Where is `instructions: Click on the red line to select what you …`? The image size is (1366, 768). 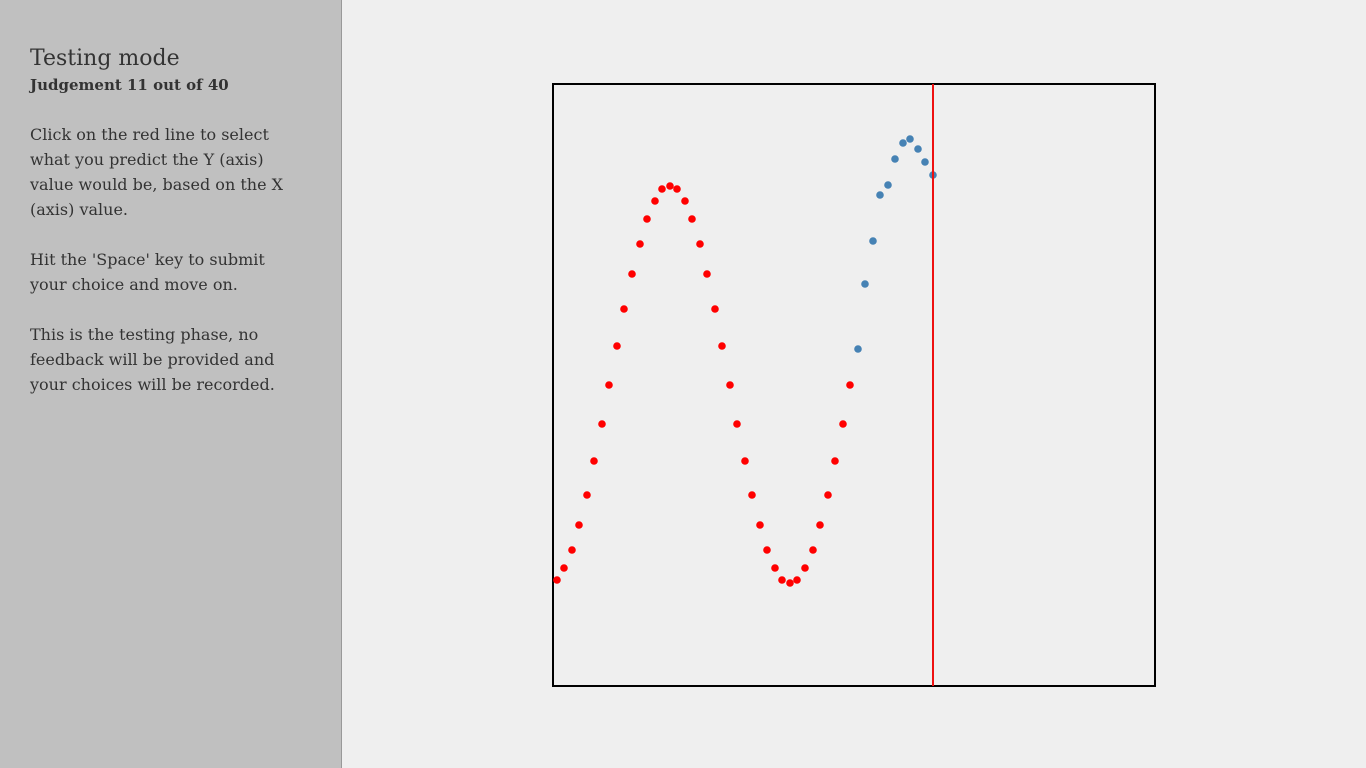
instructions: Click on the red line to select what you … is located at coordinates (156, 272).